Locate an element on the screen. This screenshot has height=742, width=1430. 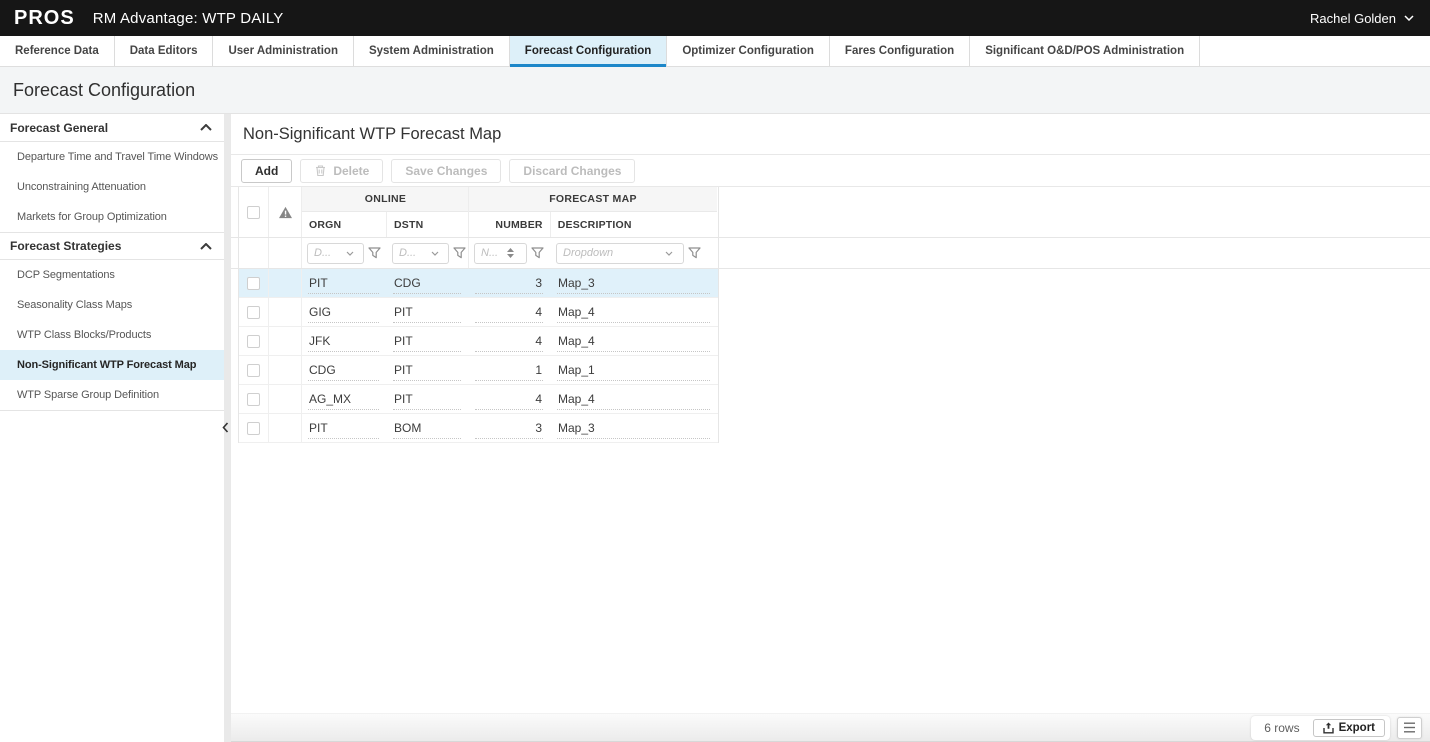
tab-user-administration: User Administration is located at coordinates (283, 51).